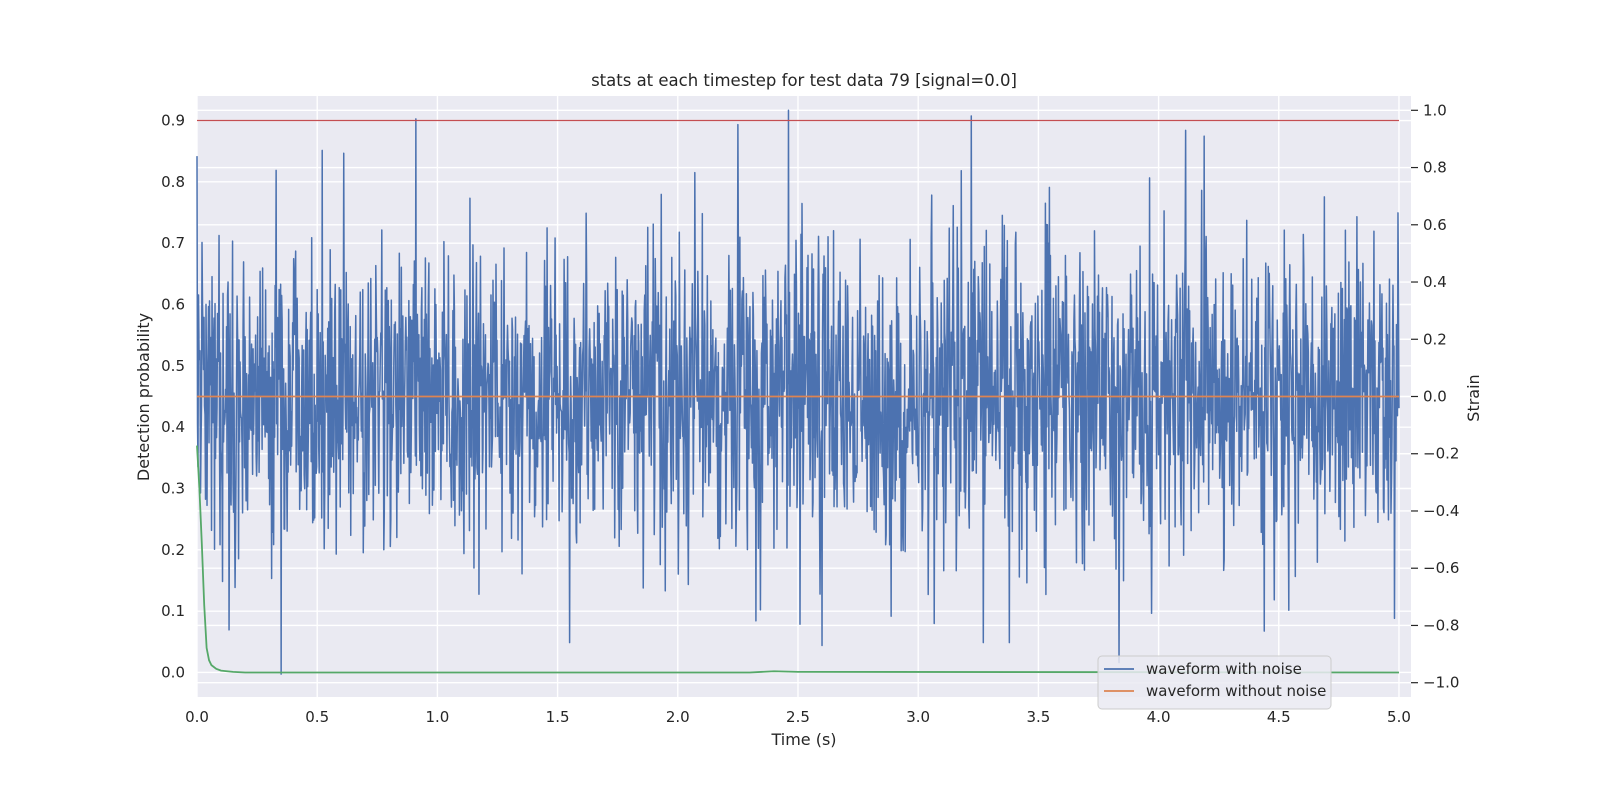  I want to click on y-left-tick-label: 0.9, so click(173, 121).